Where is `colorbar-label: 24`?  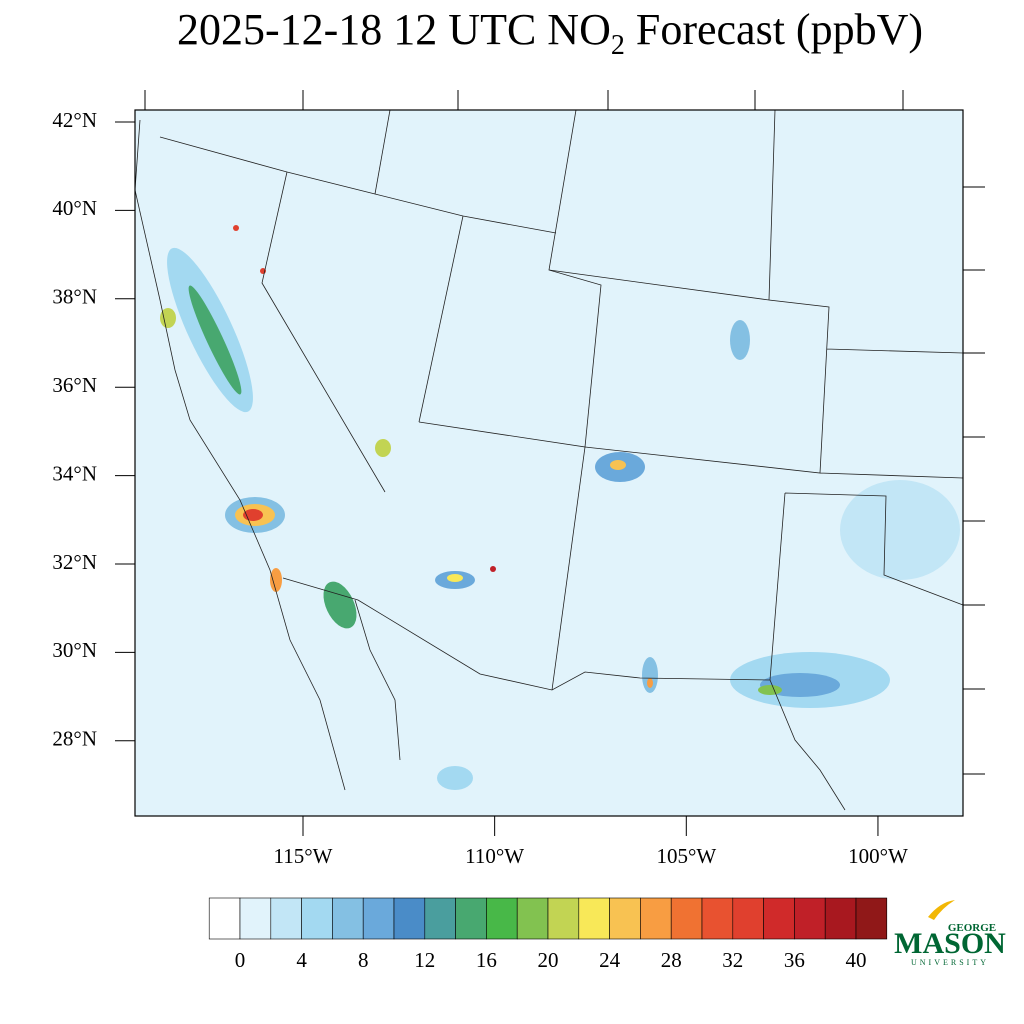
colorbar-label: 24 is located at coordinates (610, 960).